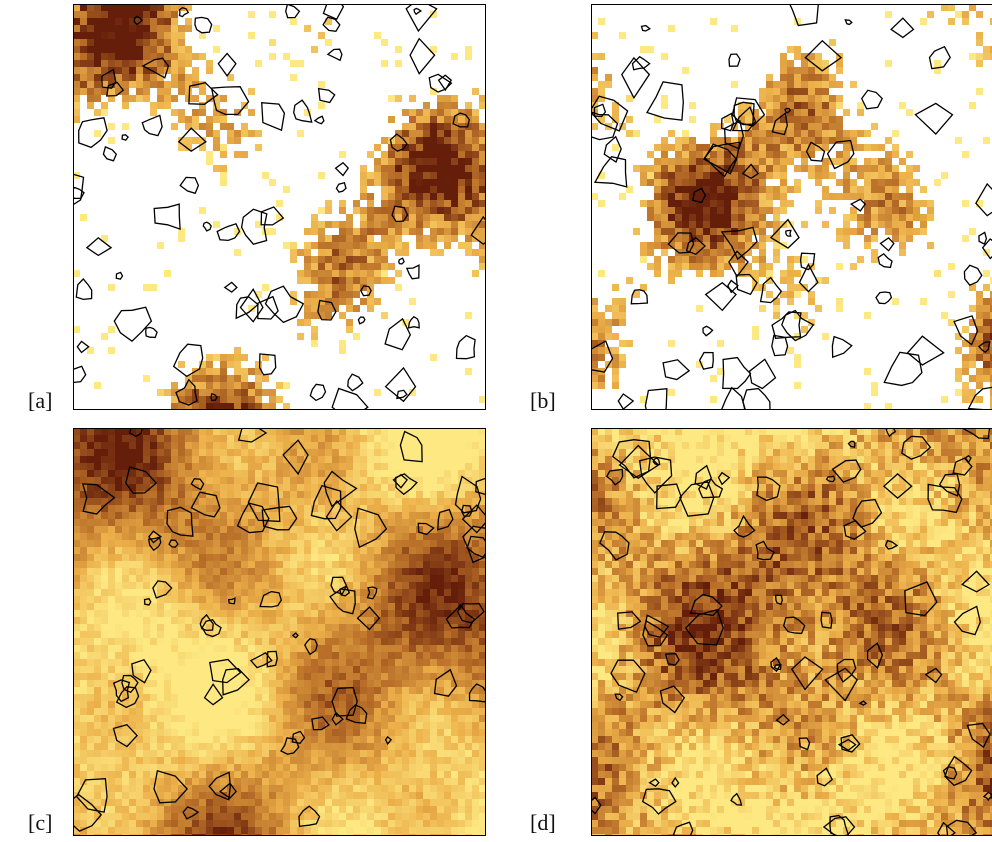 The height and width of the screenshot is (842, 992). What do you see at coordinates (40, 400) in the screenshot?
I see `panel-label: [a]` at bounding box center [40, 400].